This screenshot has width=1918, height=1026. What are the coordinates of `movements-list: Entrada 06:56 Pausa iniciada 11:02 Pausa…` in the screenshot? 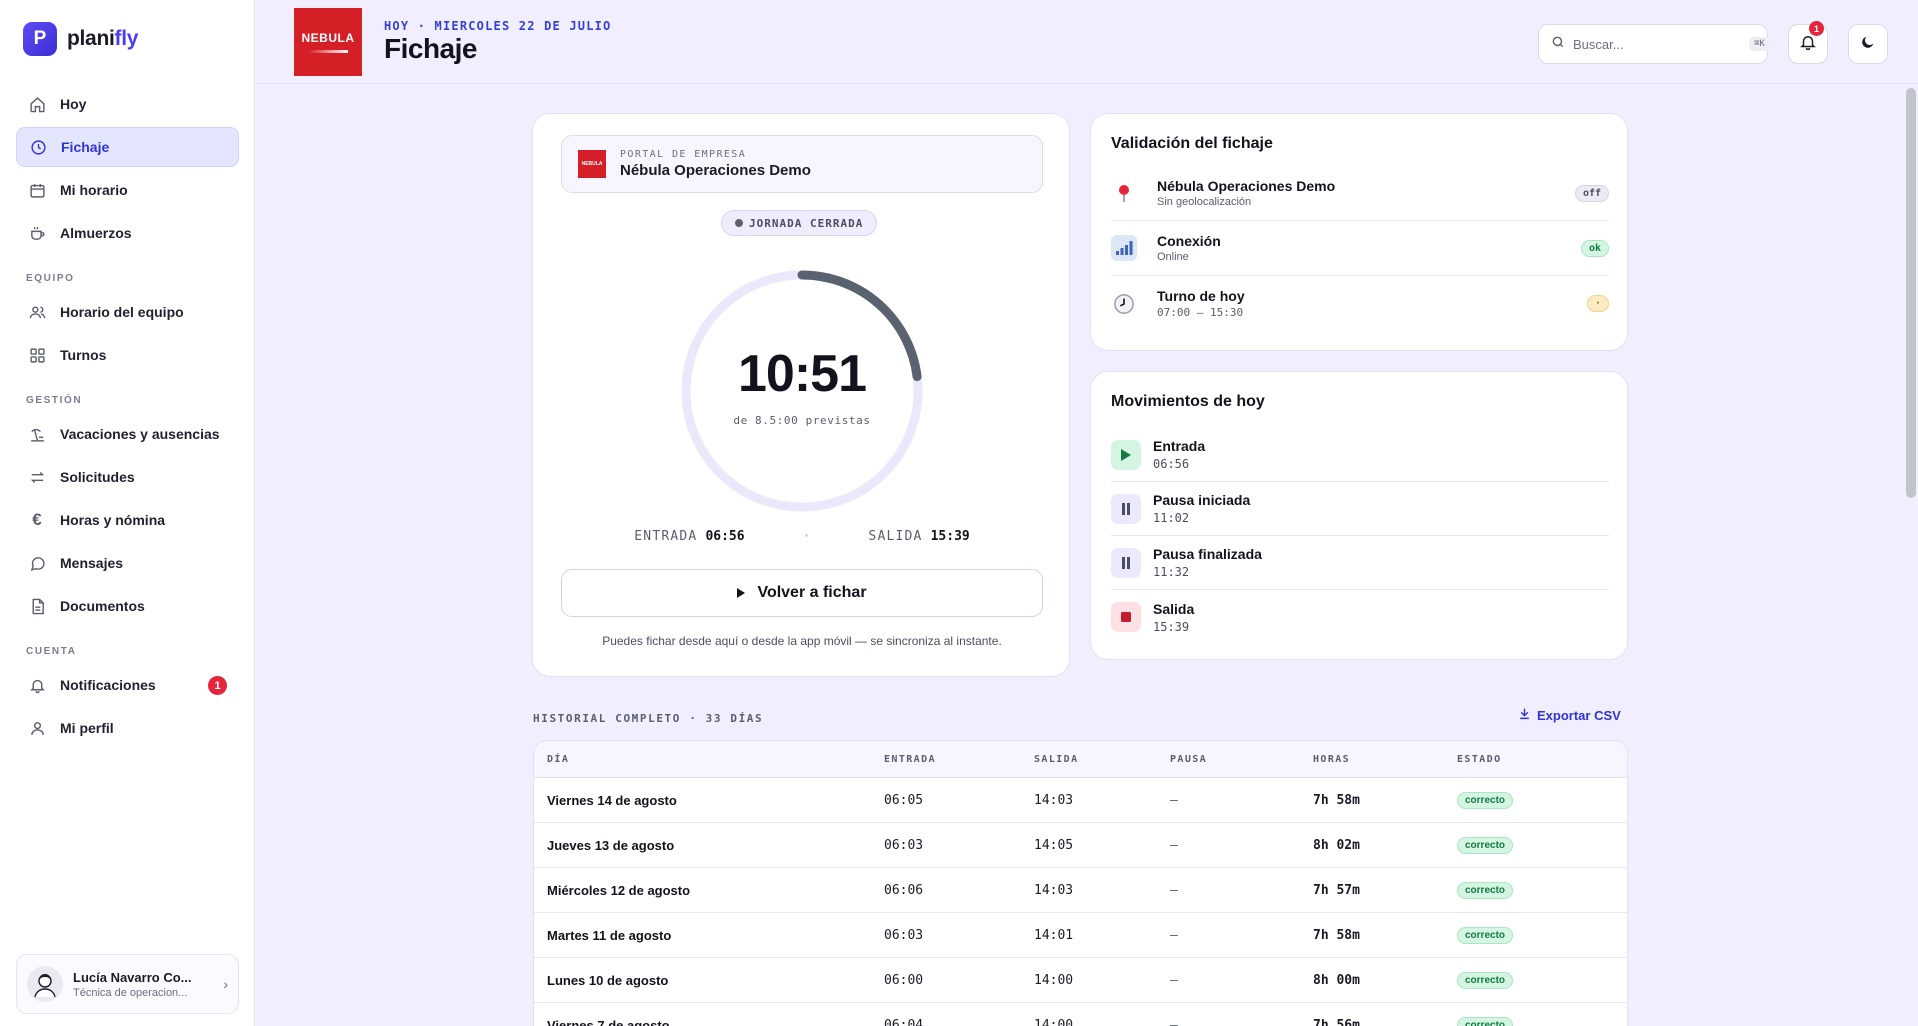 It's located at (1360, 536).